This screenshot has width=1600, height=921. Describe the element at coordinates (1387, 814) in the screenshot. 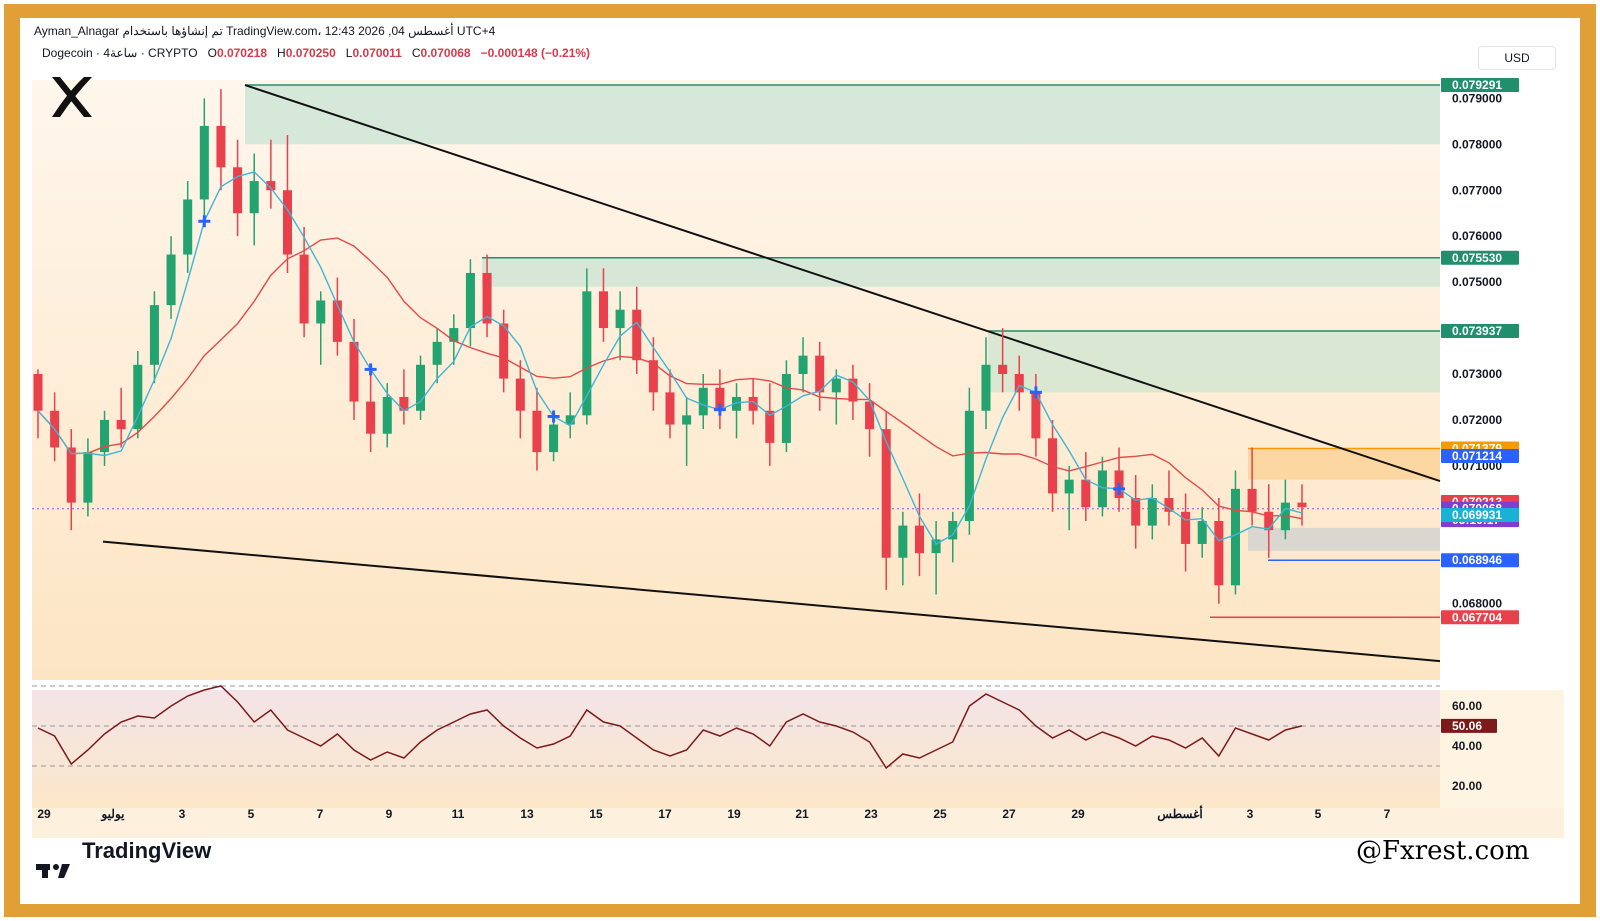

I see `x-tick-label: 7` at that location.